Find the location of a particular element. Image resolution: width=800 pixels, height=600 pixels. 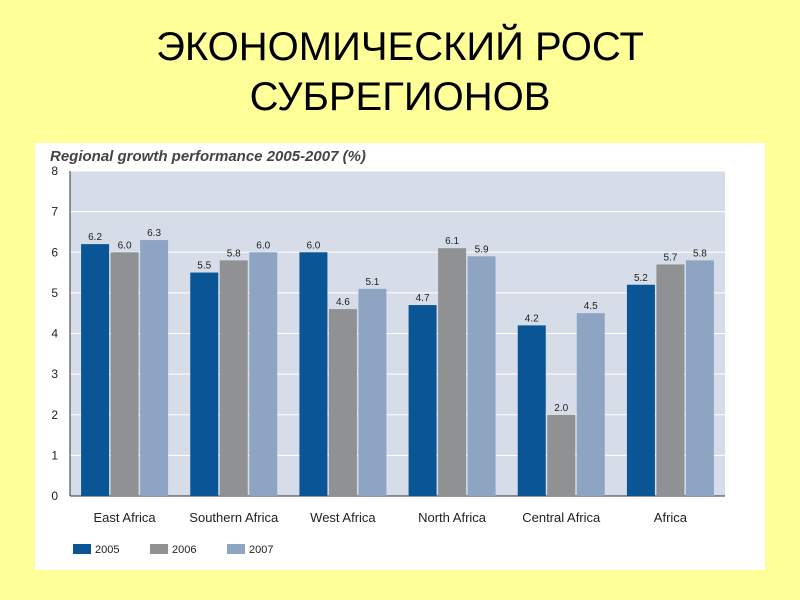

y-tick-label: 6 is located at coordinates (54, 252).